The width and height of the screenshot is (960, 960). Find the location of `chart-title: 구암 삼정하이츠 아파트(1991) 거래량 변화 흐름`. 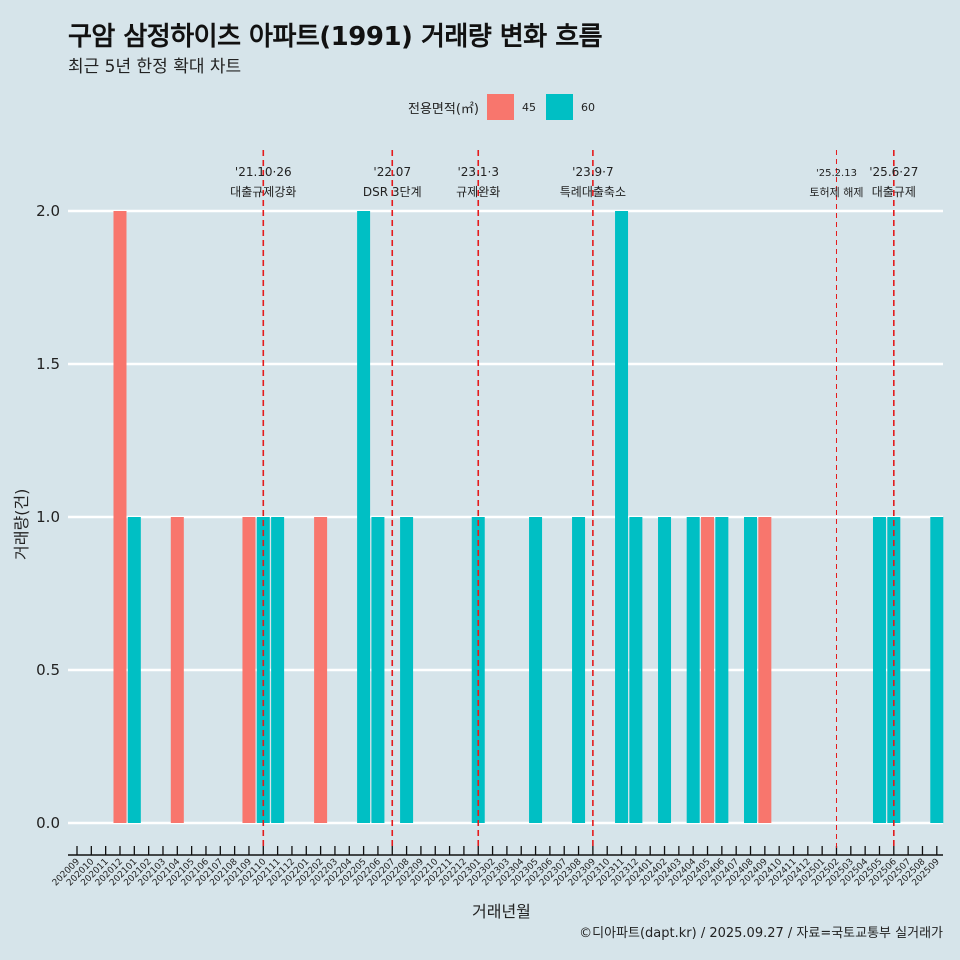

chart-title: 구암 삼정하이츠 아파트(1991) 거래량 변화 흐름 is located at coordinates (335, 37).